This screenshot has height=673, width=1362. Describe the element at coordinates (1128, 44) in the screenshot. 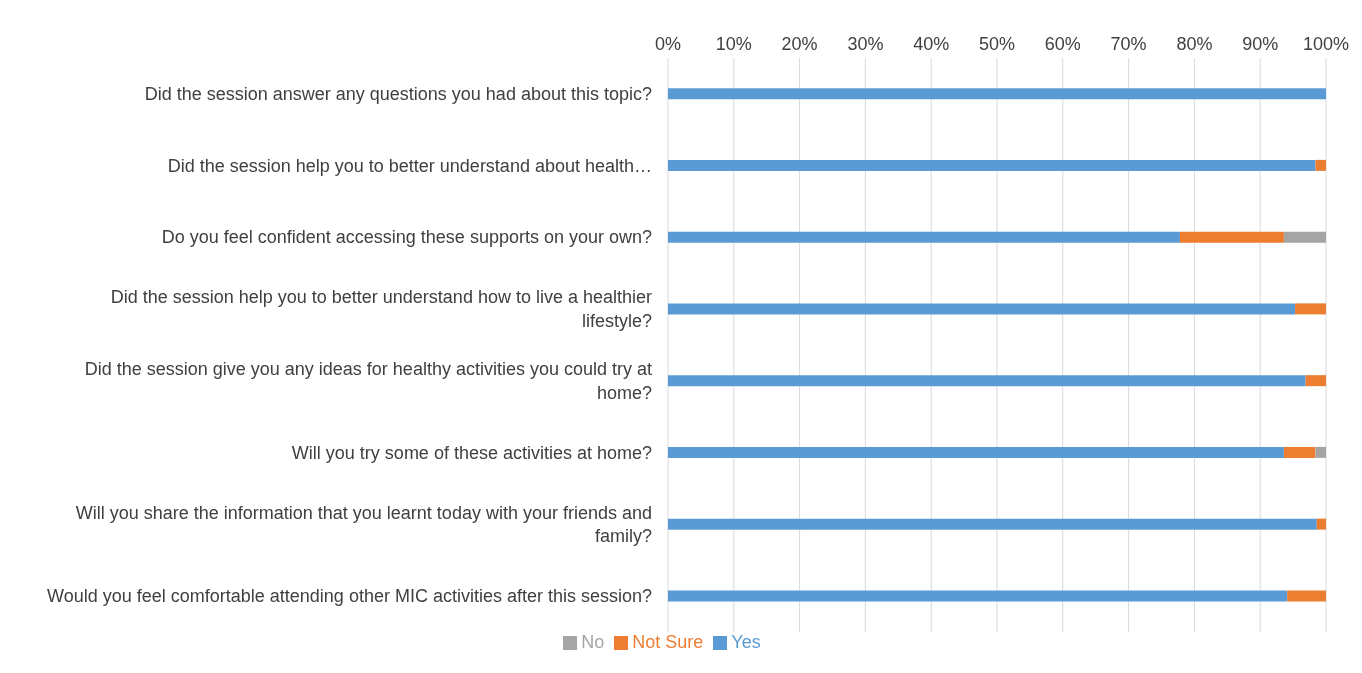

I see `x-tick-label: 70%` at that location.